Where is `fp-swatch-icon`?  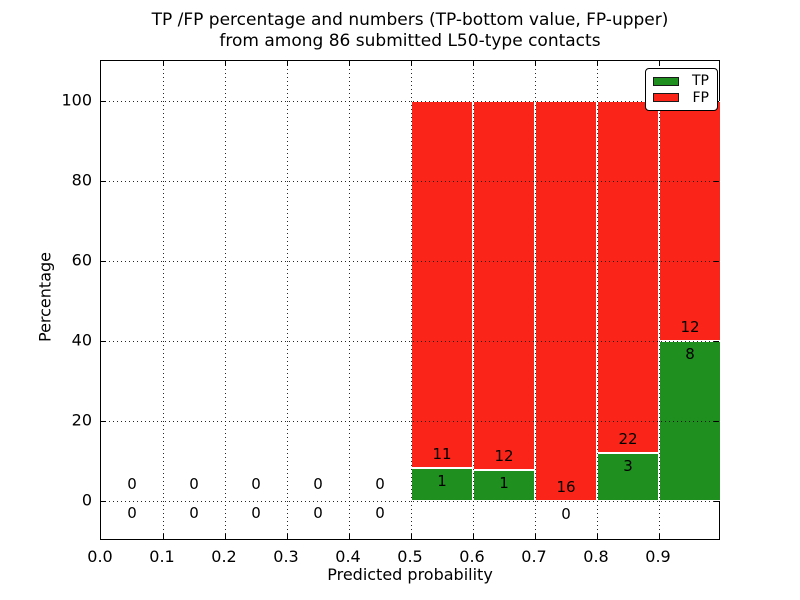
fp-swatch-icon is located at coordinates (666, 98).